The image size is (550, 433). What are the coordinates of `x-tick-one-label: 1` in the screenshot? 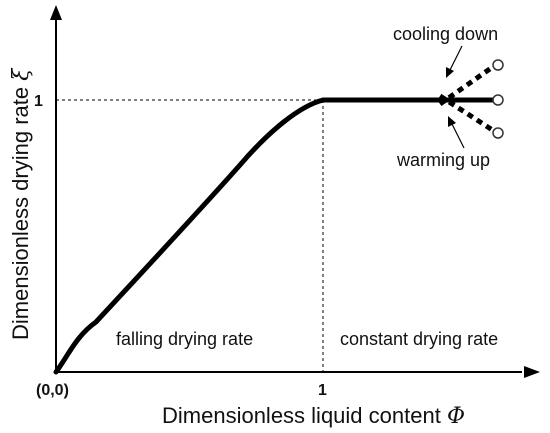 It's located at (322, 390).